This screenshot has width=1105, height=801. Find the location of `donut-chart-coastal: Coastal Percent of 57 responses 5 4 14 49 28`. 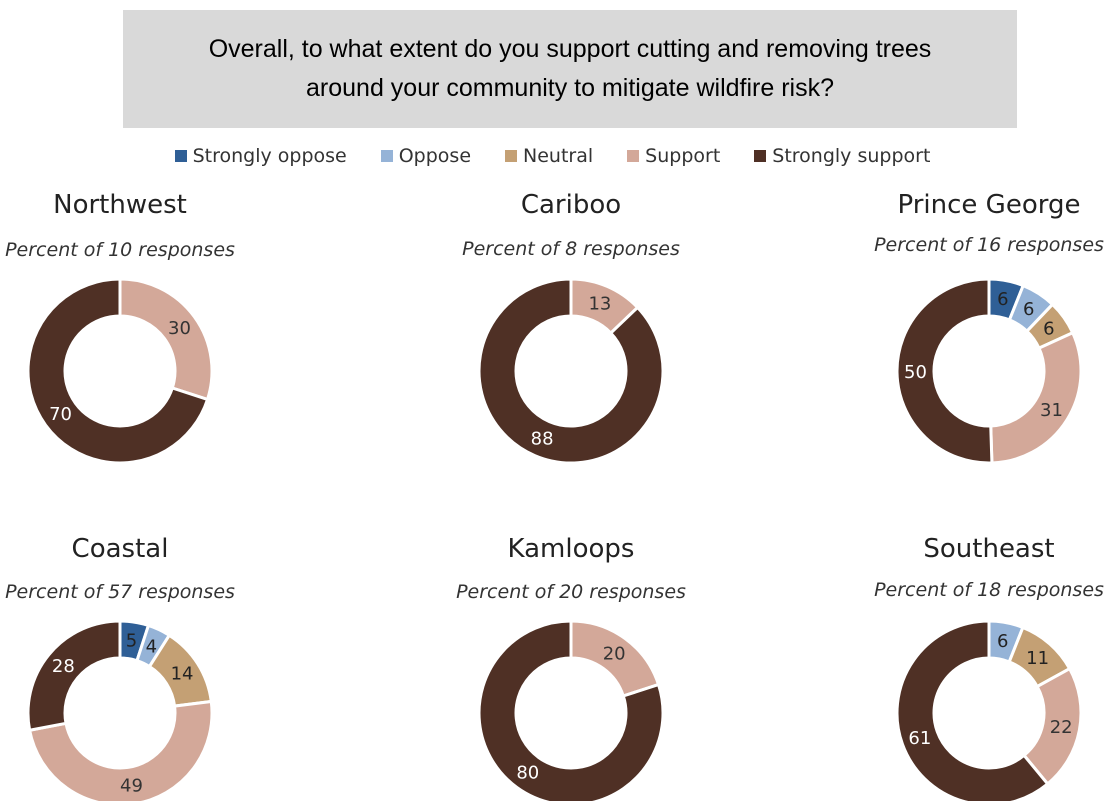

donut-chart-coastal: Coastal Percent of 57 responses 5 4 14 49 28 is located at coordinates (120, 667).